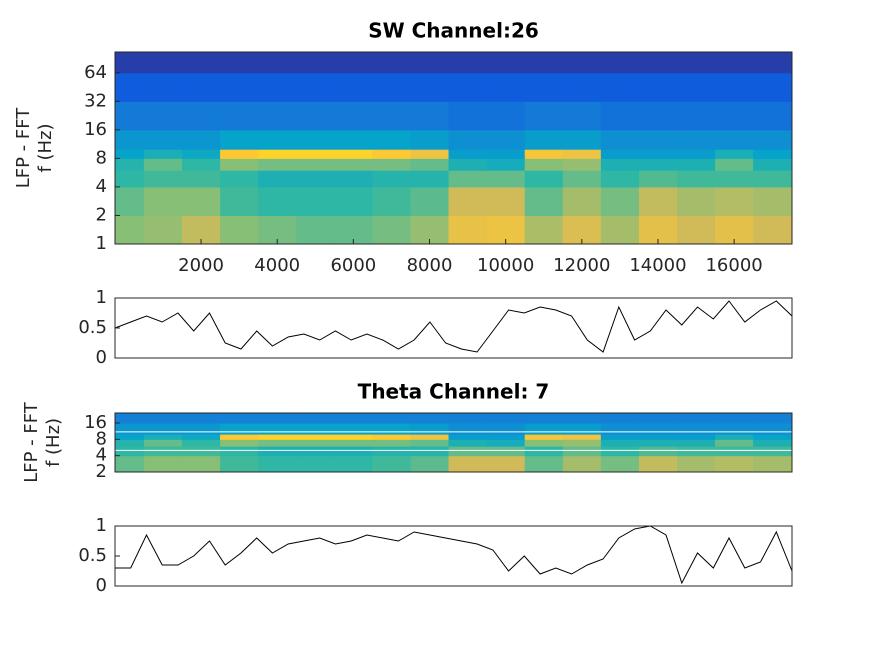 This screenshot has width=875, height=656. Describe the element at coordinates (92, 555) in the screenshot. I see `y-tick-label: 0.5` at that location.